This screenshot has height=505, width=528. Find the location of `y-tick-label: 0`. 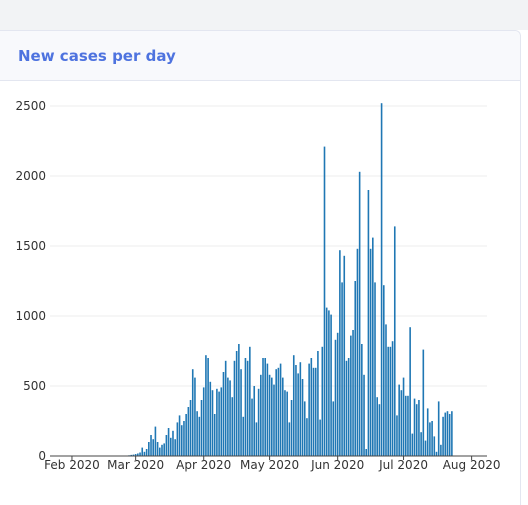

y-tick-label: 0 is located at coordinates (42, 456).